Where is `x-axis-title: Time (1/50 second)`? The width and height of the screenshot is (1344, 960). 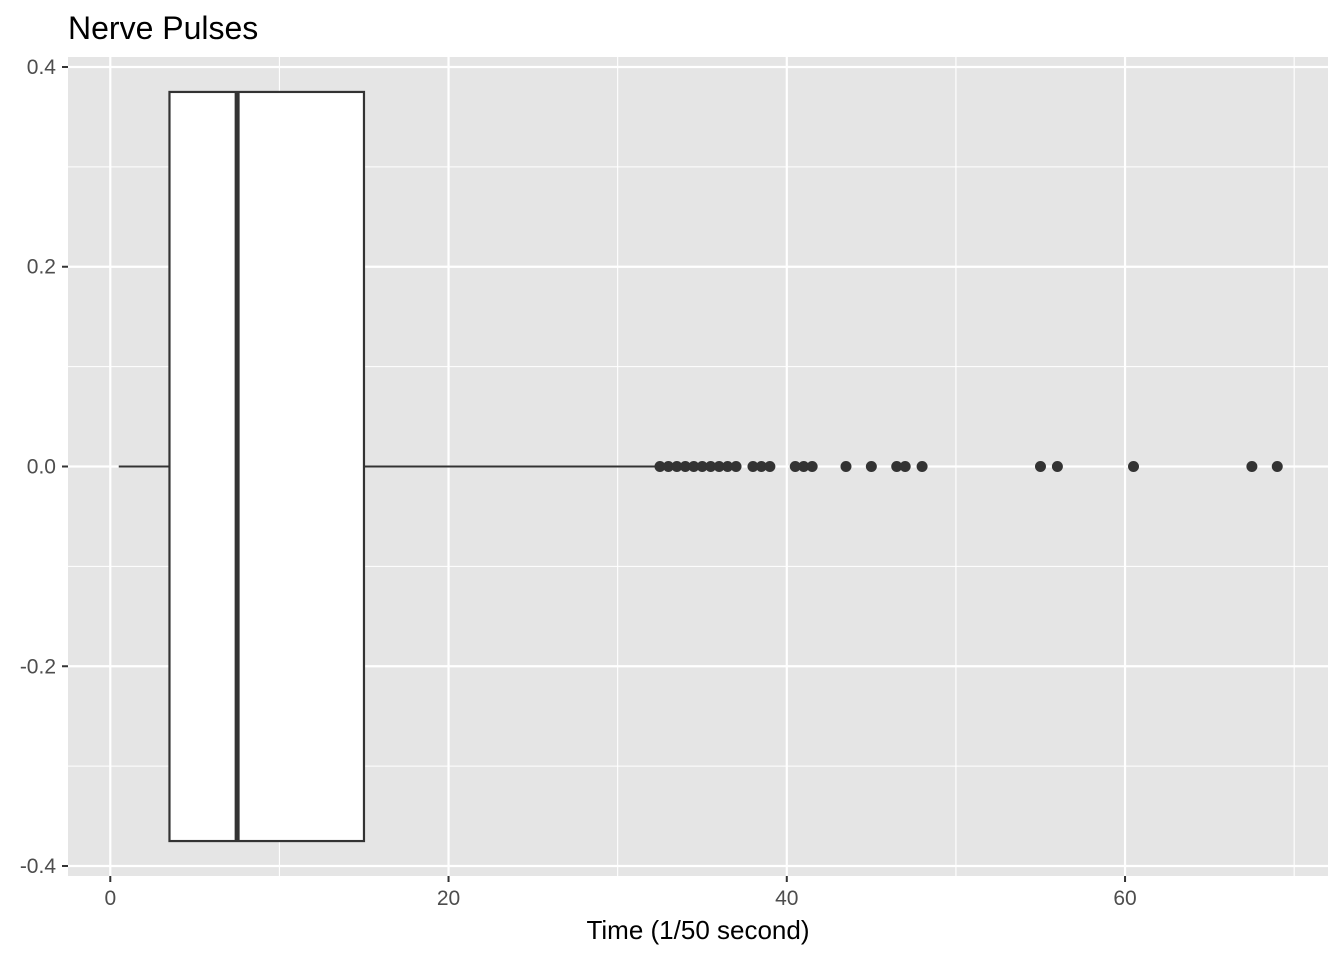 x-axis-title: Time (1/50 second) is located at coordinates (697, 930).